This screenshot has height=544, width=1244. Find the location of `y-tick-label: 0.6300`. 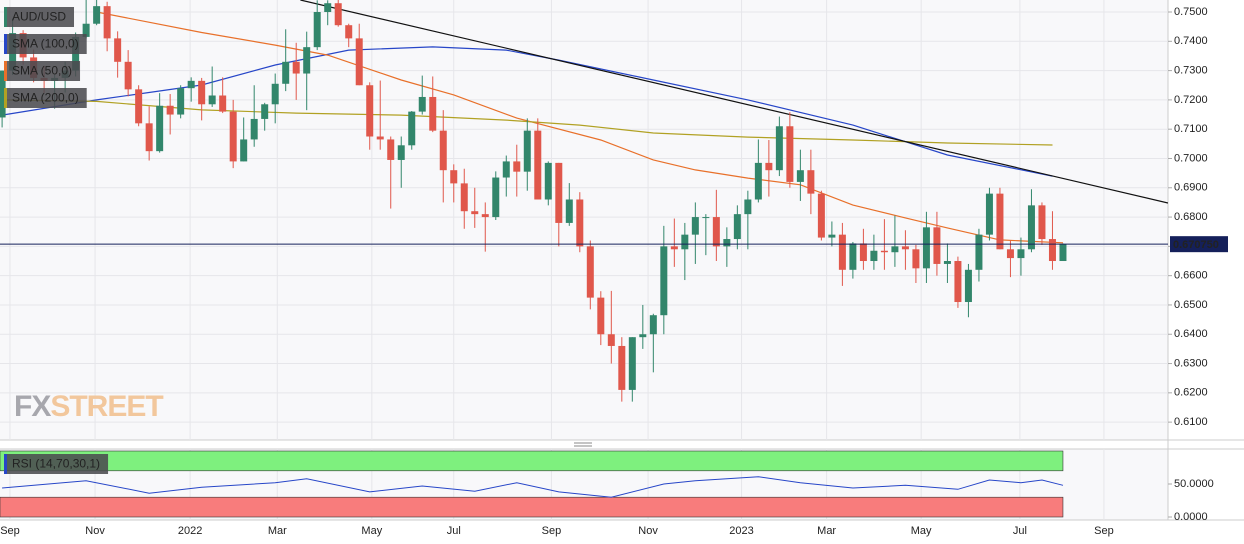

y-tick-label: 0.6300 is located at coordinates (1191, 363).